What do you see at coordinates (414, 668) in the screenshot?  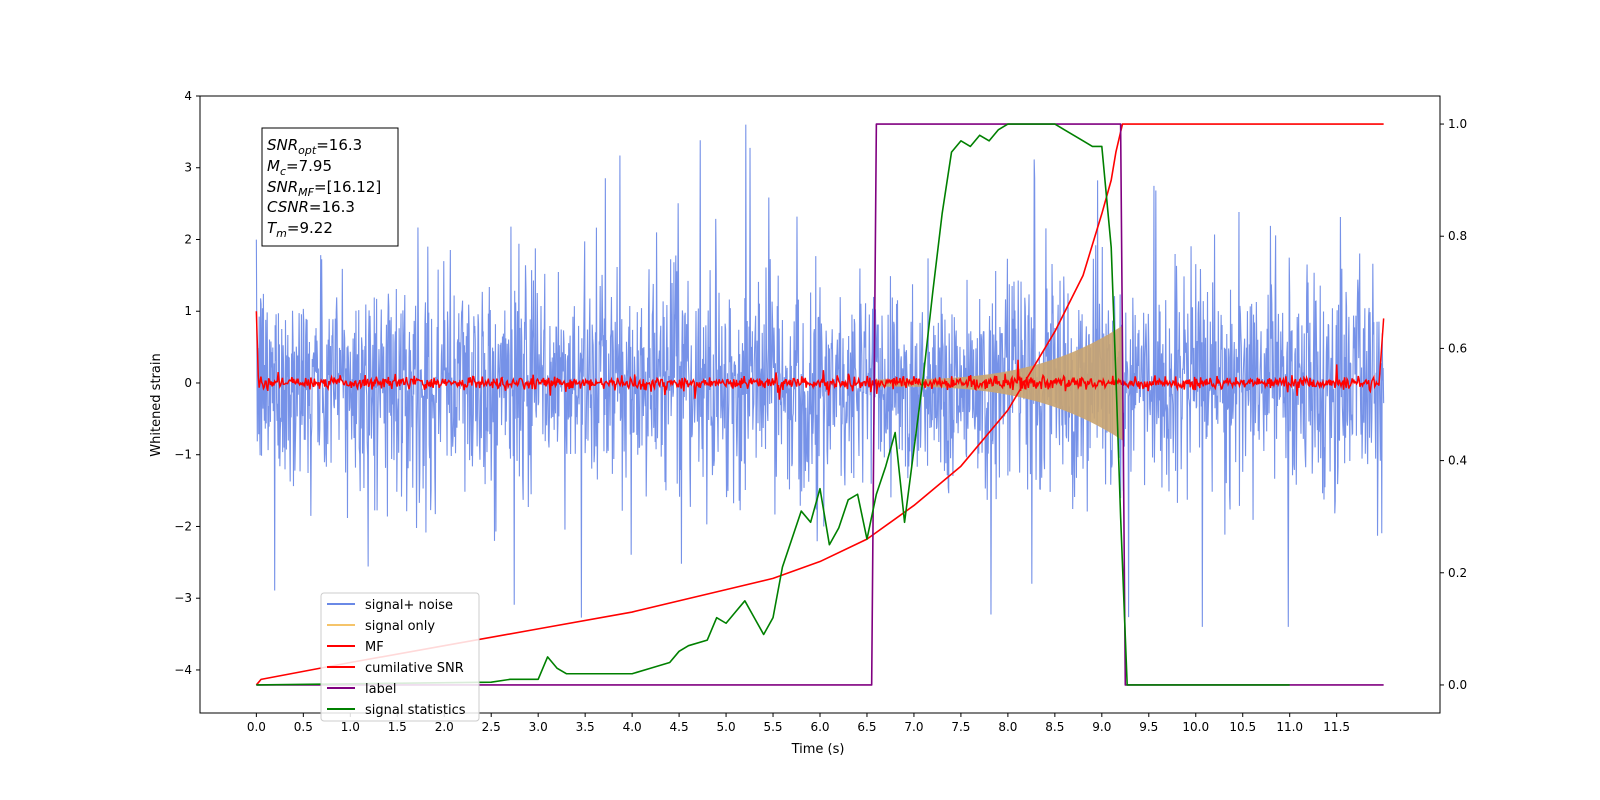 I see `legend-label-cumulative-snr: cumilative SNR` at bounding box center [414, 668].